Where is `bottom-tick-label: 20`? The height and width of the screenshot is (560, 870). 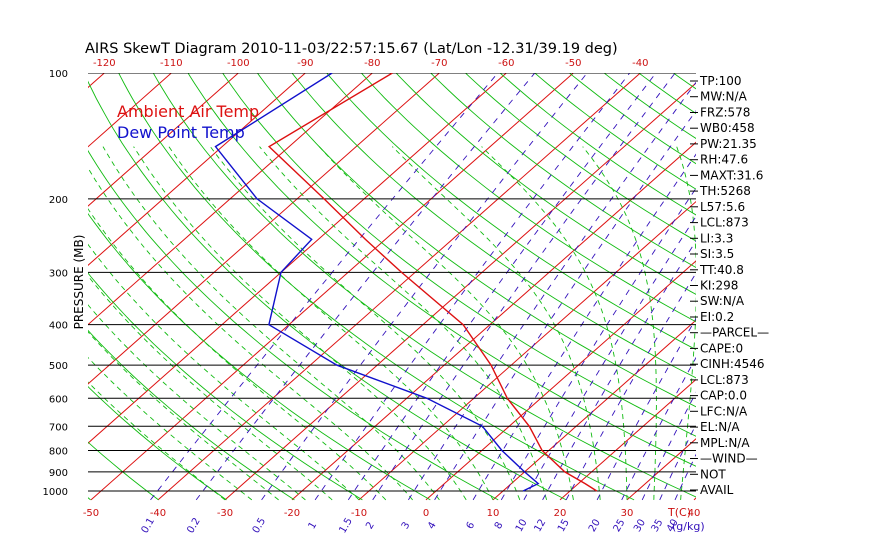 bottom-tick-label: 20 is located at coordinates (560, 513).